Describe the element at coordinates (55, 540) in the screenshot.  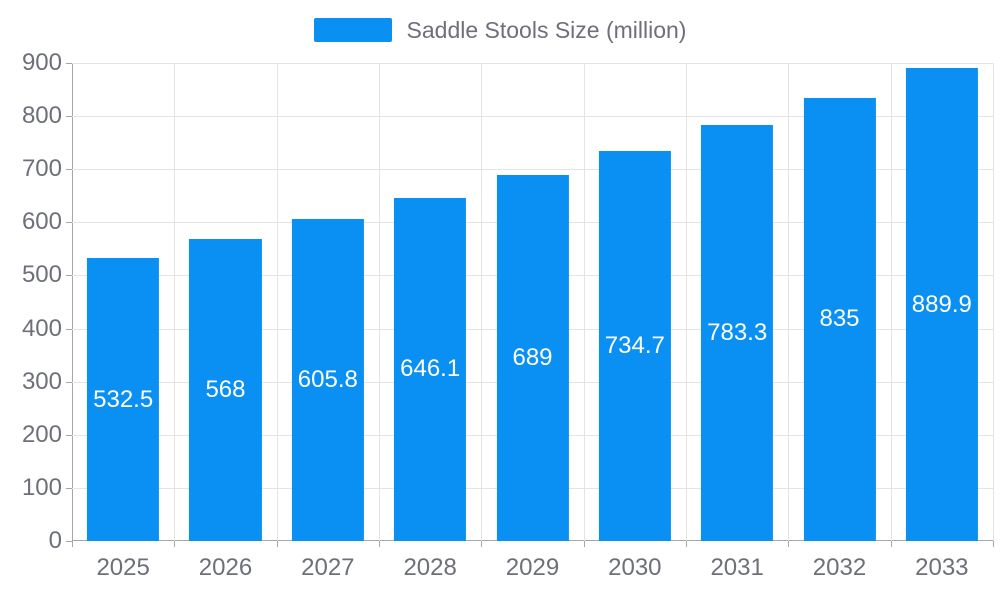
I see `y-axis-label: 0` at that location.